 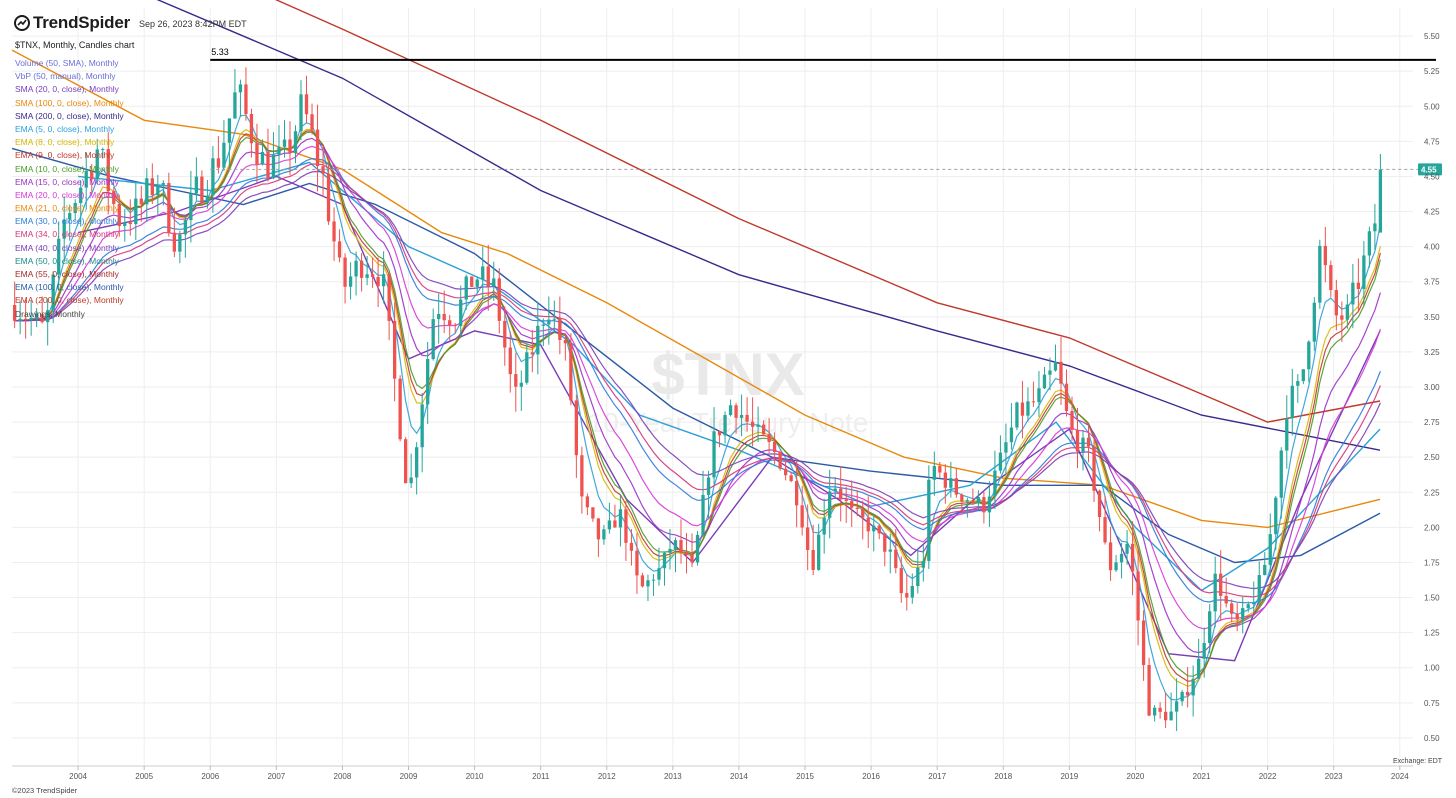 What do you see at coordinates (67, 89) in the screenshot?
I see `legend-item: SMA (20, 0, close), Monthly` at bounding box center [67, 89].